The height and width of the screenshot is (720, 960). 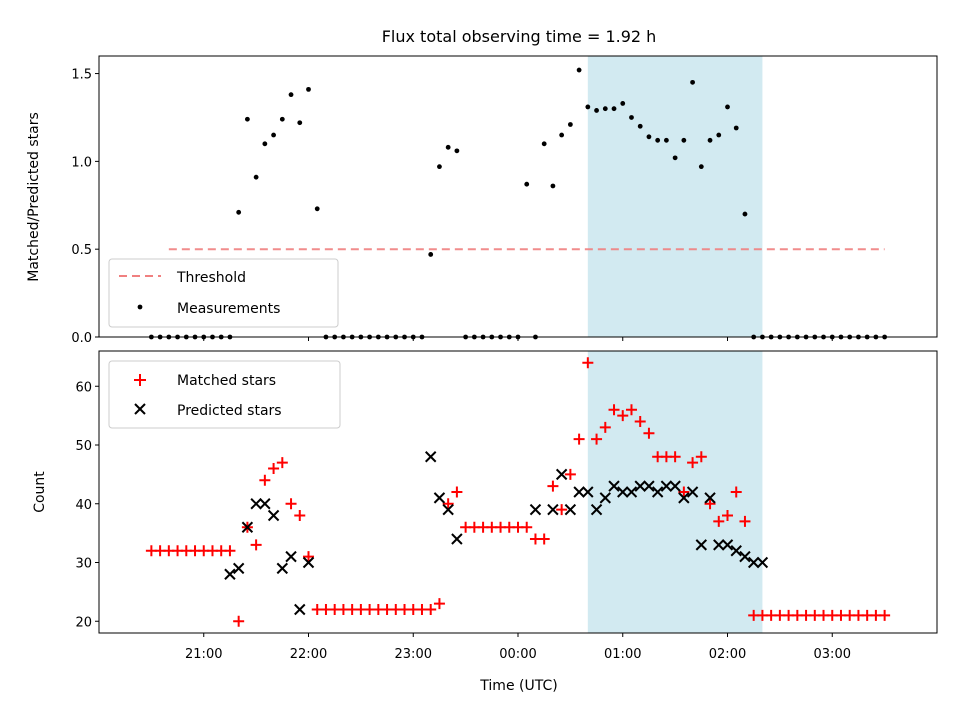 I want to click on top-x-ticks, so click(x=518, y=339).